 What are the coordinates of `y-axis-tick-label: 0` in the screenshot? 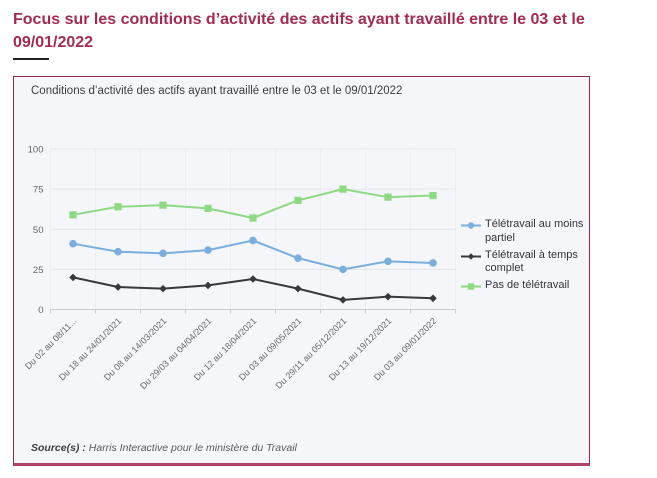 It's located at (40, 310).